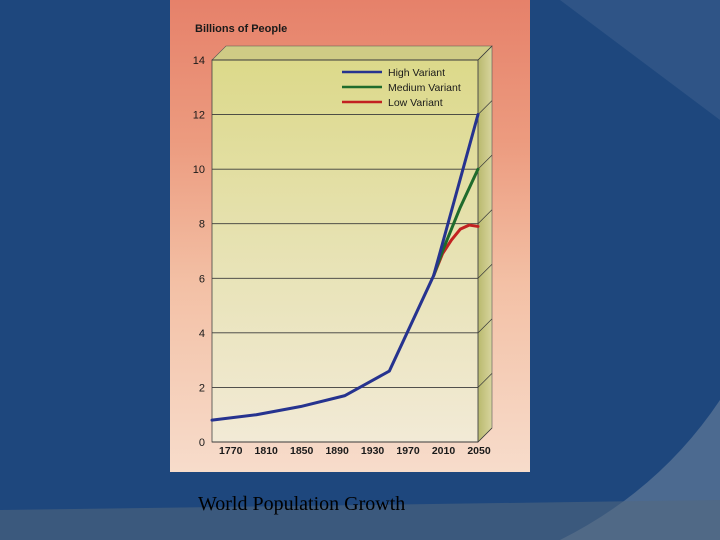 Image resolution: width=720 pixels, height=540 pixels. I want to click on legend-label: High Variant, so click(416, 73).